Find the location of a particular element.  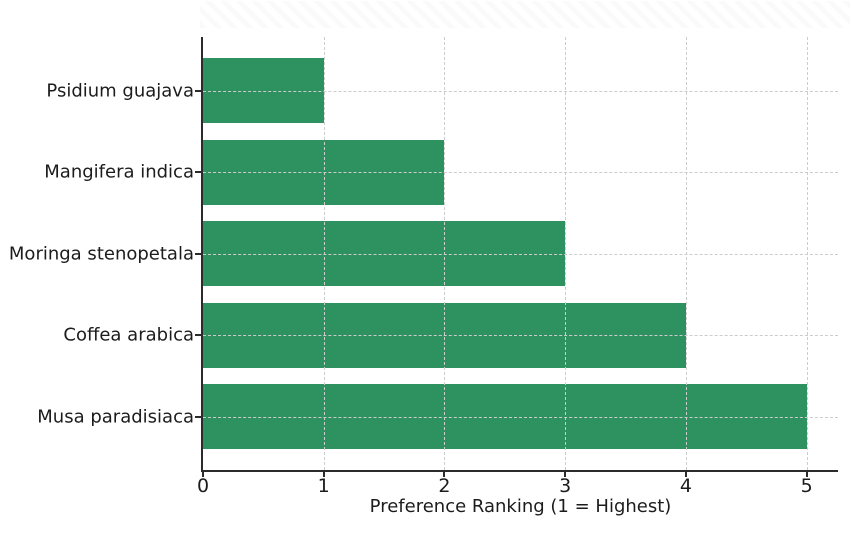

x-tick-label: 3 is located at coordinates (565, 486).